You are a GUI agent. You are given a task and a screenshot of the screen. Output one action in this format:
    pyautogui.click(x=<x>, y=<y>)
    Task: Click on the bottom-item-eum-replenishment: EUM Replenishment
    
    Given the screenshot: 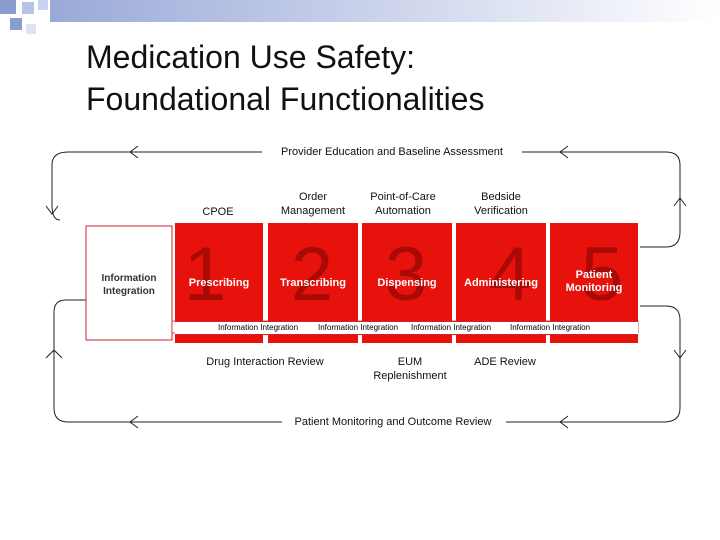 What is the action you would take?
    pyautogui.click(x=410, y=369)
    